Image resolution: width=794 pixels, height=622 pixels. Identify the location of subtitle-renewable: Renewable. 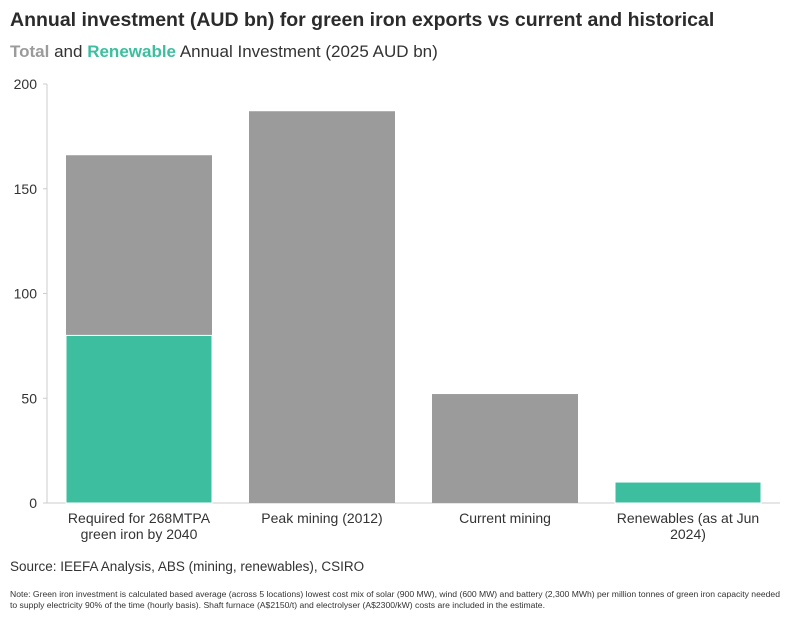
(132, 51).